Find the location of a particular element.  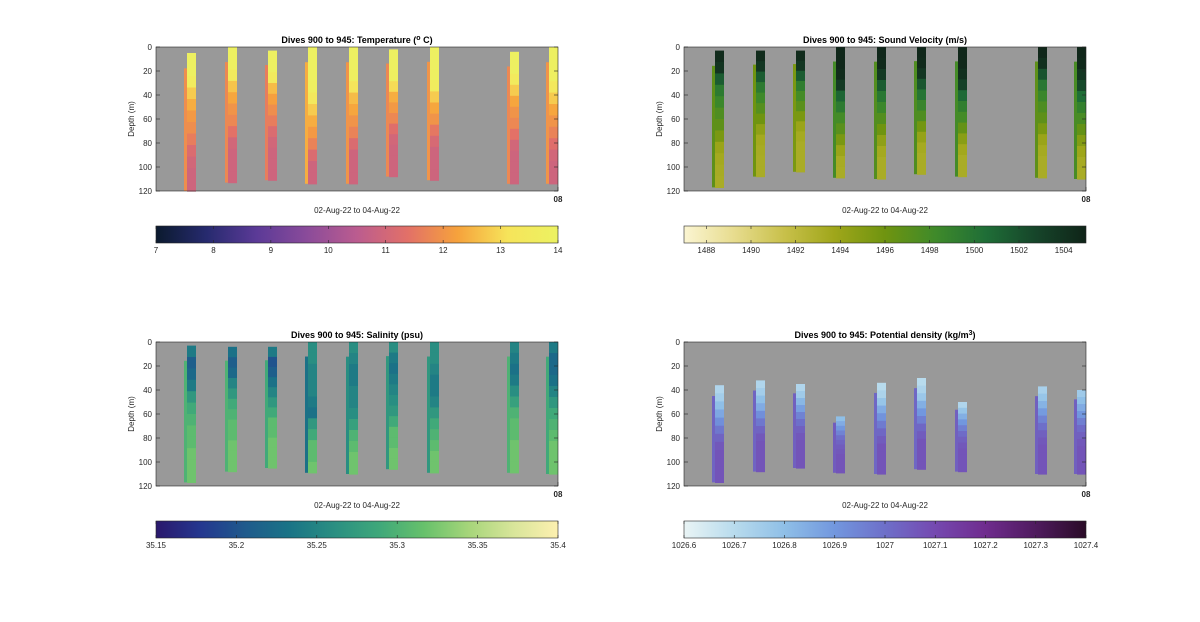

y-tick-label: 100 is located at coordinates (674, 167).